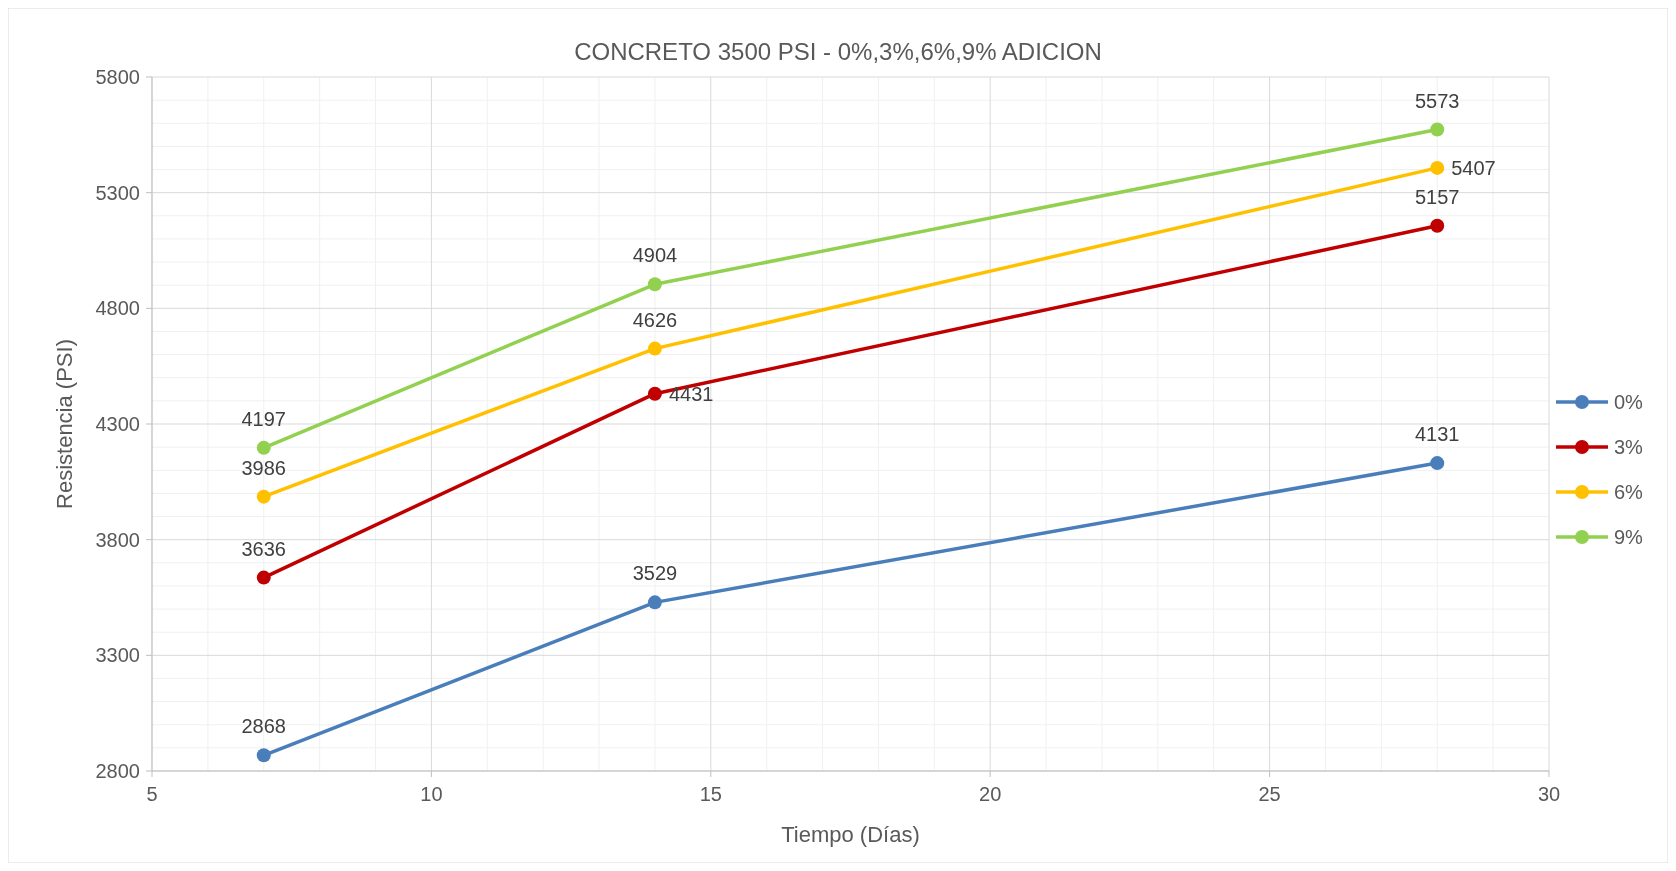 Image resolution: width=1676 pixels, height=871 pixels. I want to click on y-tick-label: 4300, so click(117, 424).